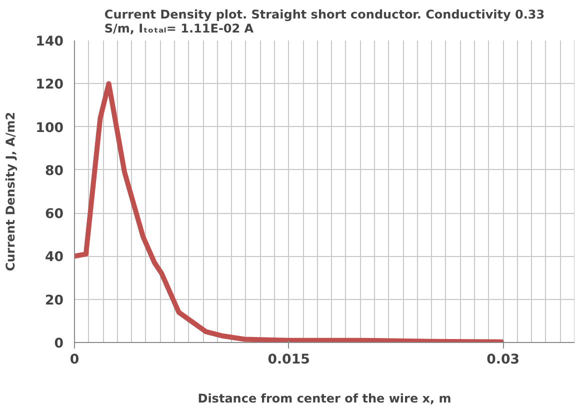 The image size is (579, 408). Describe the element at coordinates (325, 399) in the screenshot. I see `x-axis-title: Distance from center of the wire x, m` at that location.